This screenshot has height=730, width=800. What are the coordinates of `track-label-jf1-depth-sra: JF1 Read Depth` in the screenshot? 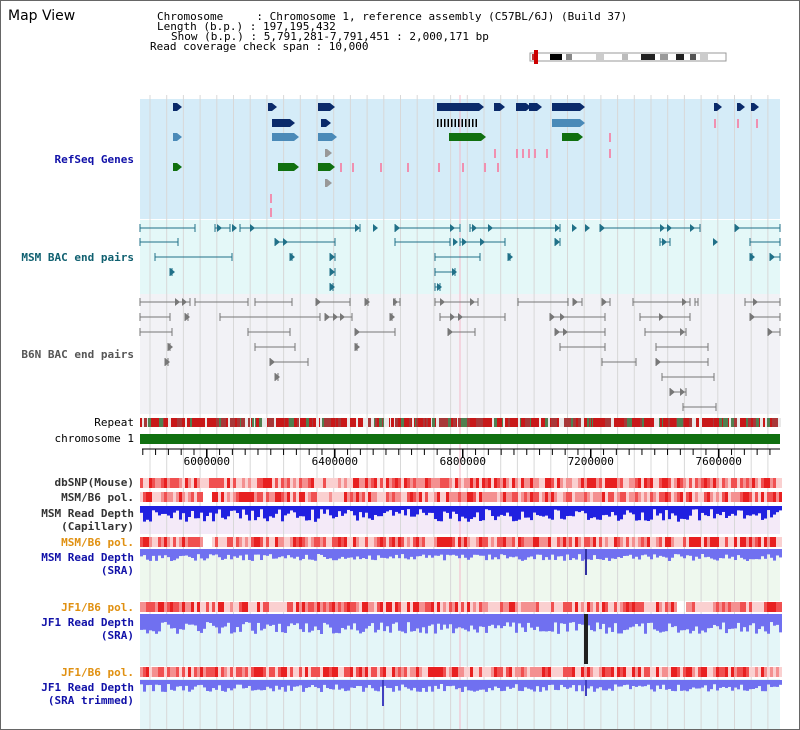 It's located at (87, 622).